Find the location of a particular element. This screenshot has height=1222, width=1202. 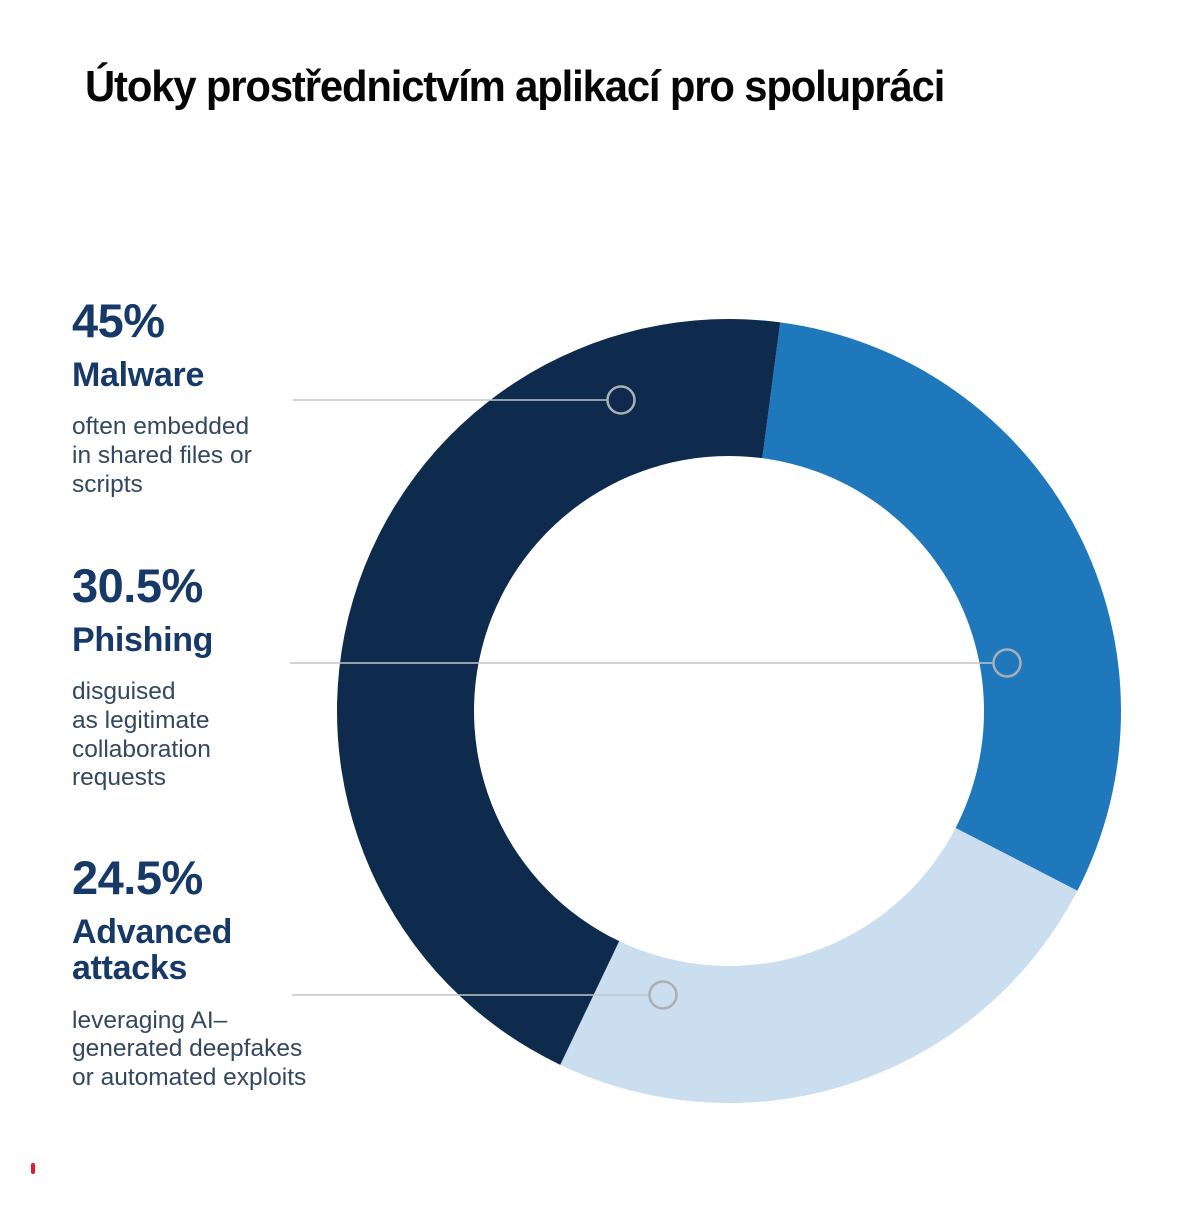

ring-marker-malware is located at coordinates (621, 400).